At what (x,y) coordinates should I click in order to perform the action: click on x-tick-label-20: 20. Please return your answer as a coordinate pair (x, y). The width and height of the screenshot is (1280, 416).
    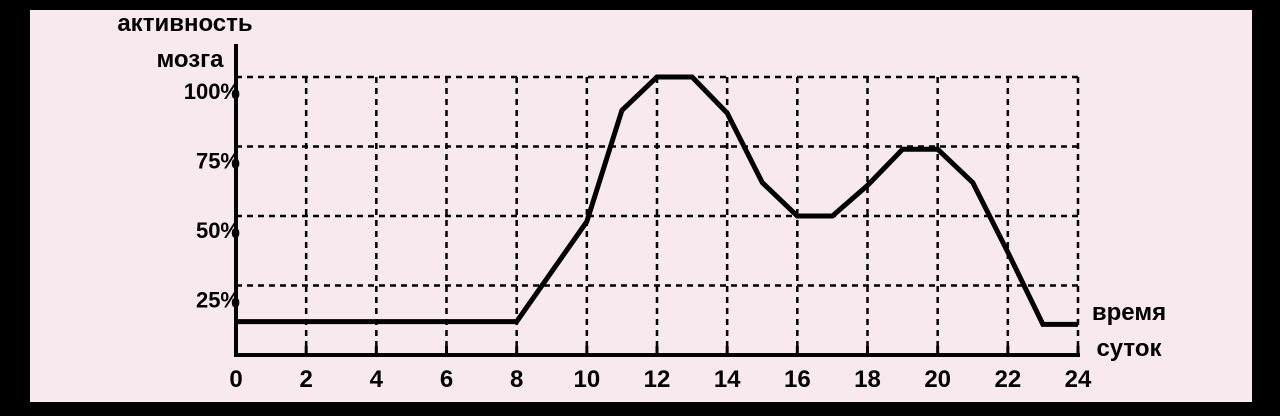
    Looking at the image, I should click on (937, 379).